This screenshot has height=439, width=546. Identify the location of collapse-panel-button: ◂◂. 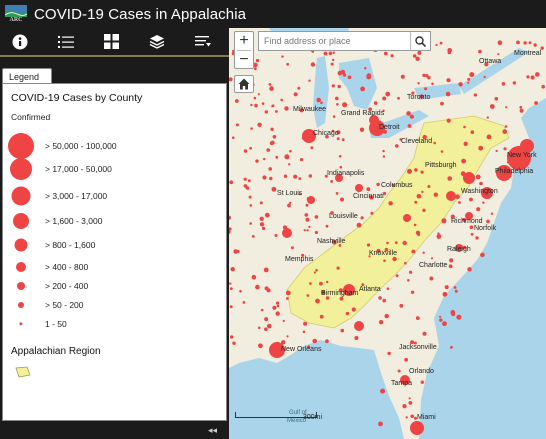
(212, 430).